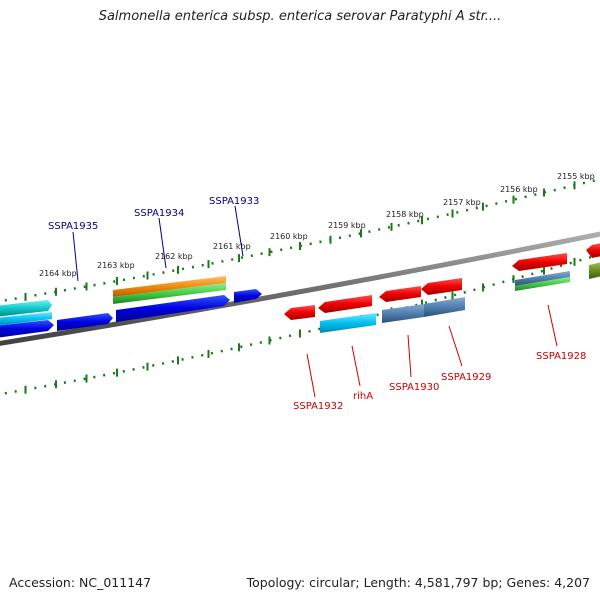 This screenshot has height=600, width=600. I want to click on gene-arrow-sspa1932, so click(299, 312).